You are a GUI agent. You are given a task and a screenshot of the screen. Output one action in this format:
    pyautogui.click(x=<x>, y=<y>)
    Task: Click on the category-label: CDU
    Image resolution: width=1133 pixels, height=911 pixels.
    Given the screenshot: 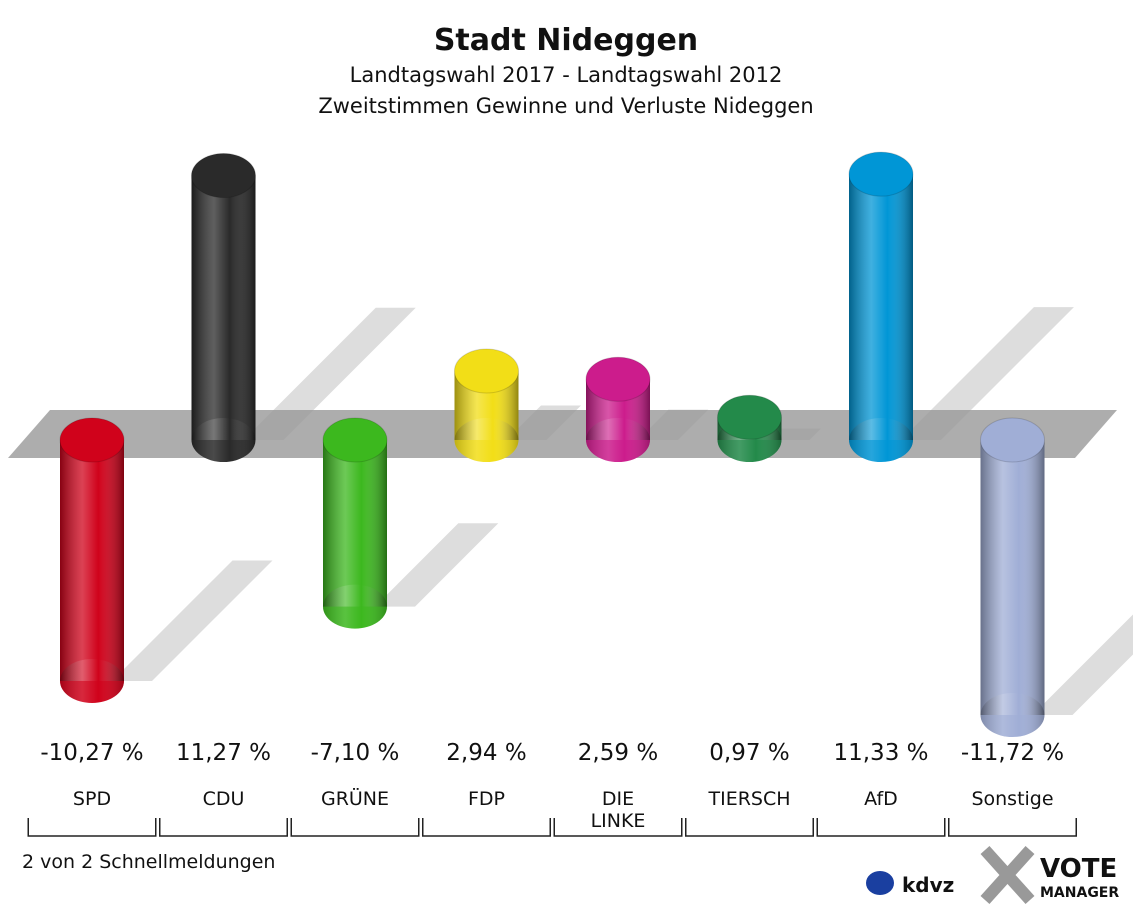 What is the action you would take?
    pyautogui.click(x=224, y=799)
    